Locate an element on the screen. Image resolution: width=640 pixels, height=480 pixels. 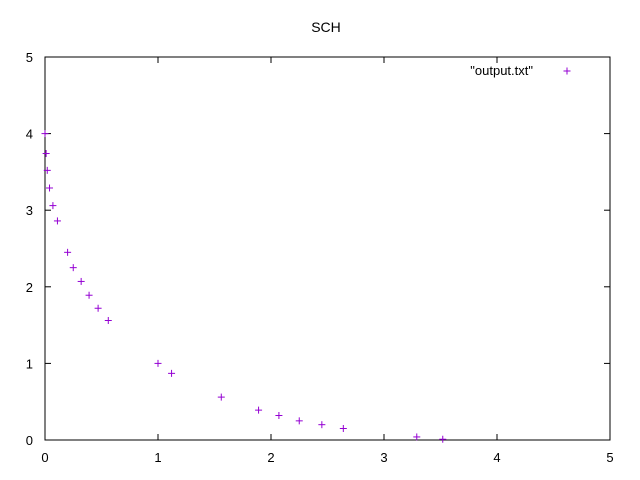
x-tick-label: 1 is located at coordinates (157, 457).